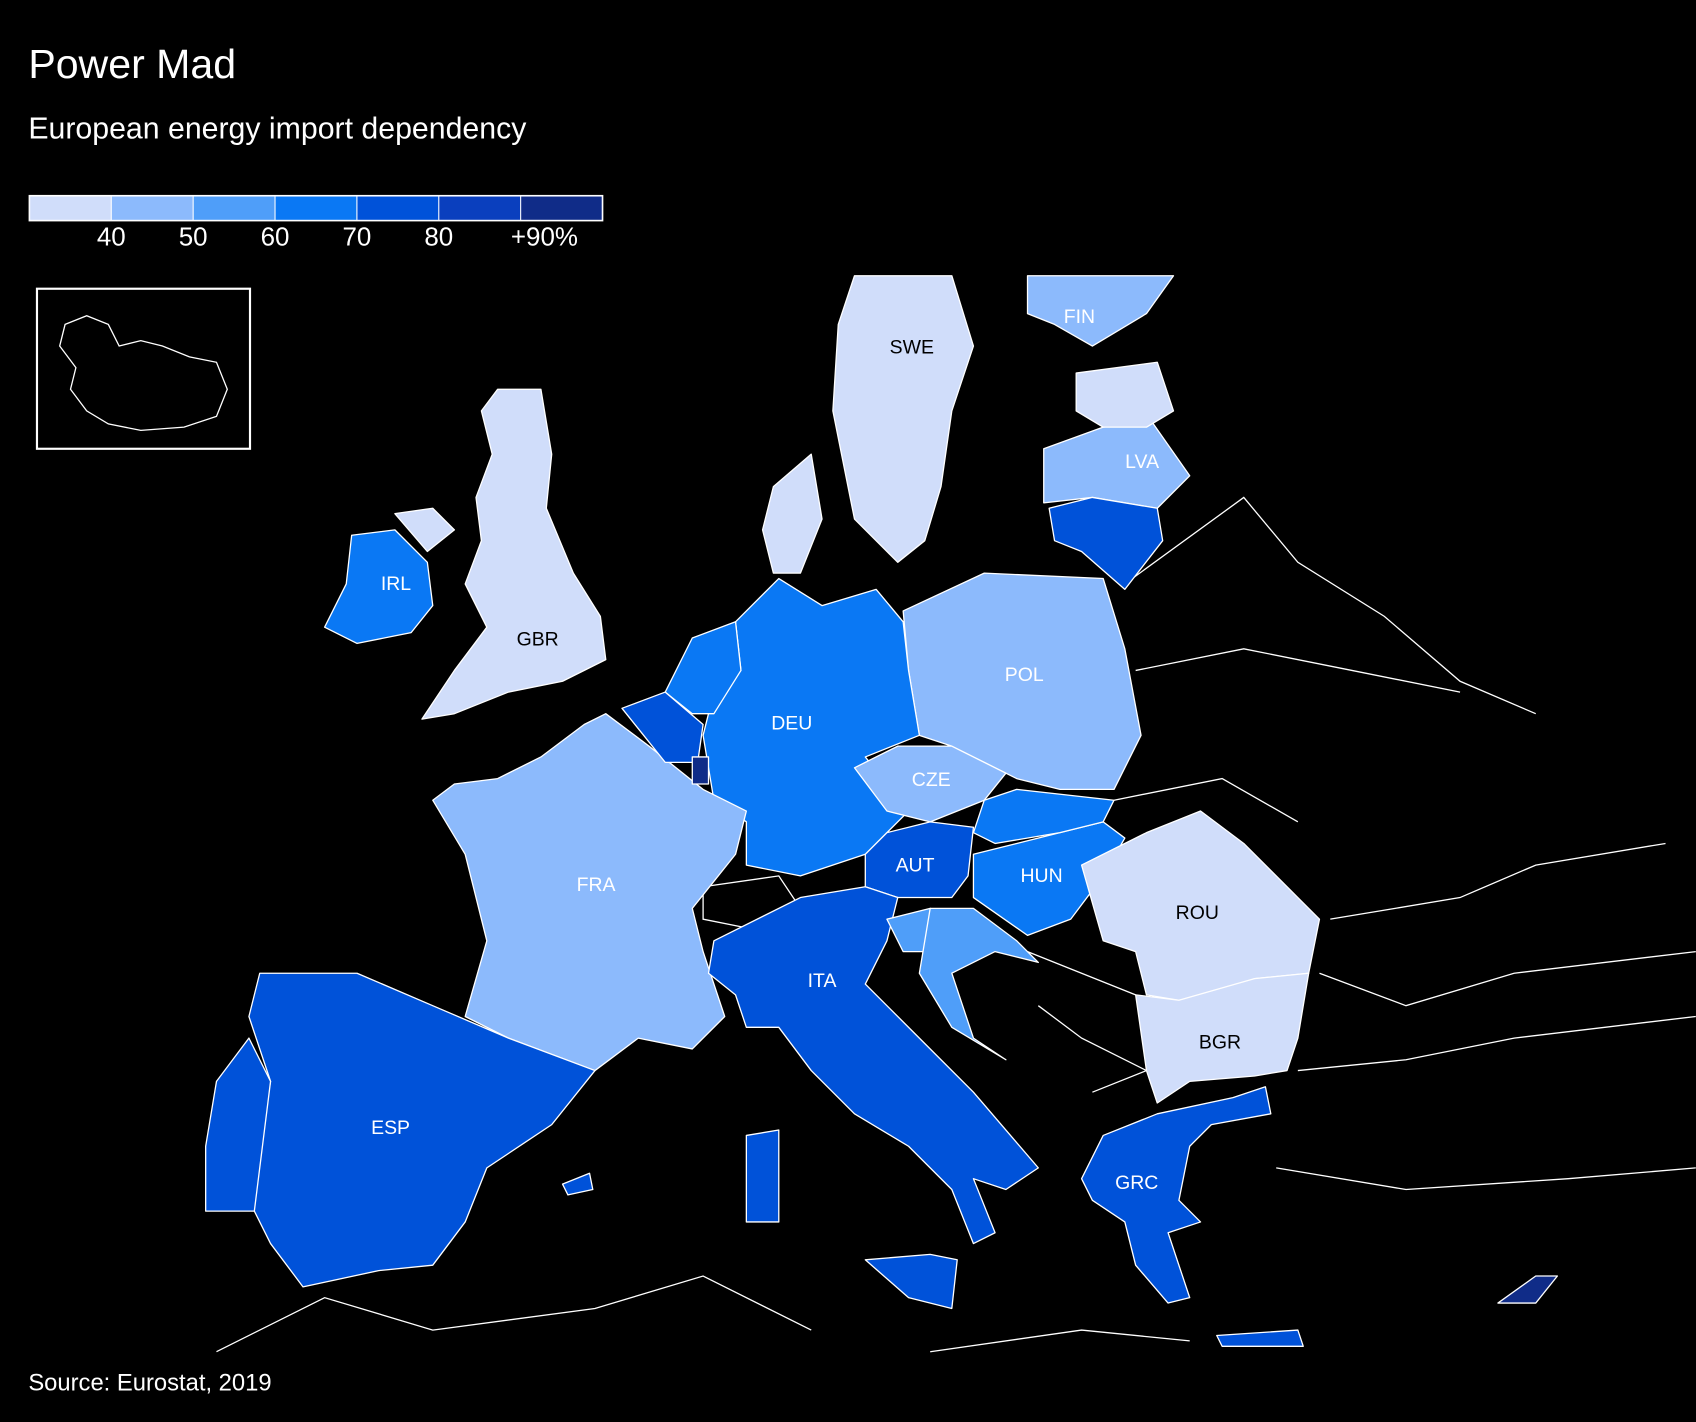 The image size is (1696, 1422). I want to click on country-label: LVA, so click(1142, 462).